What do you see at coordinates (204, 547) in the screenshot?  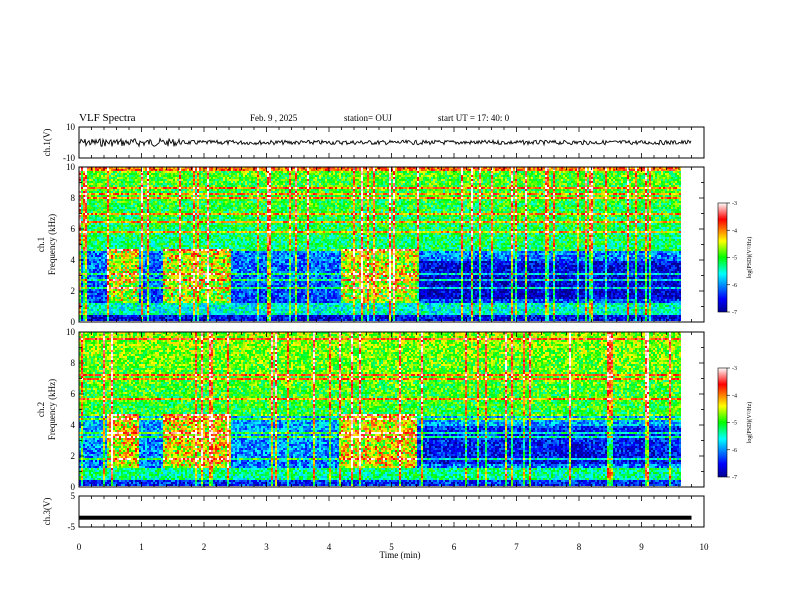 I see `x-tick-label: 2` at bounding box center [204, 547].